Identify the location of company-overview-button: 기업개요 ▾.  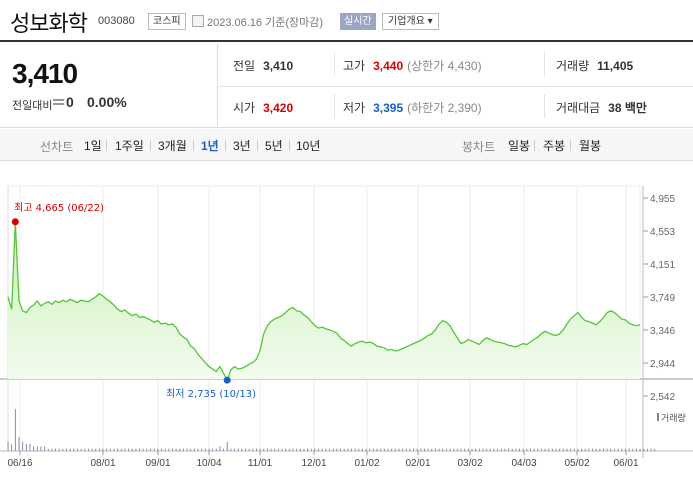
(410, 21).